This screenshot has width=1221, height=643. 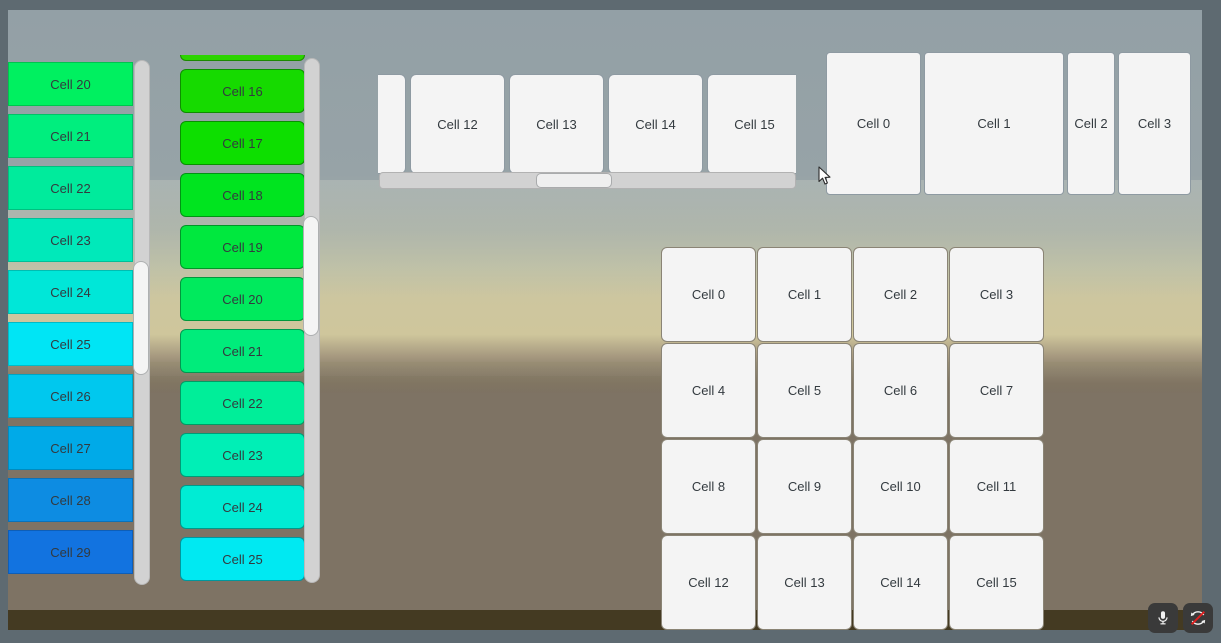 I want to click on cell-label: Cell 15, so click(x=996, y=582).